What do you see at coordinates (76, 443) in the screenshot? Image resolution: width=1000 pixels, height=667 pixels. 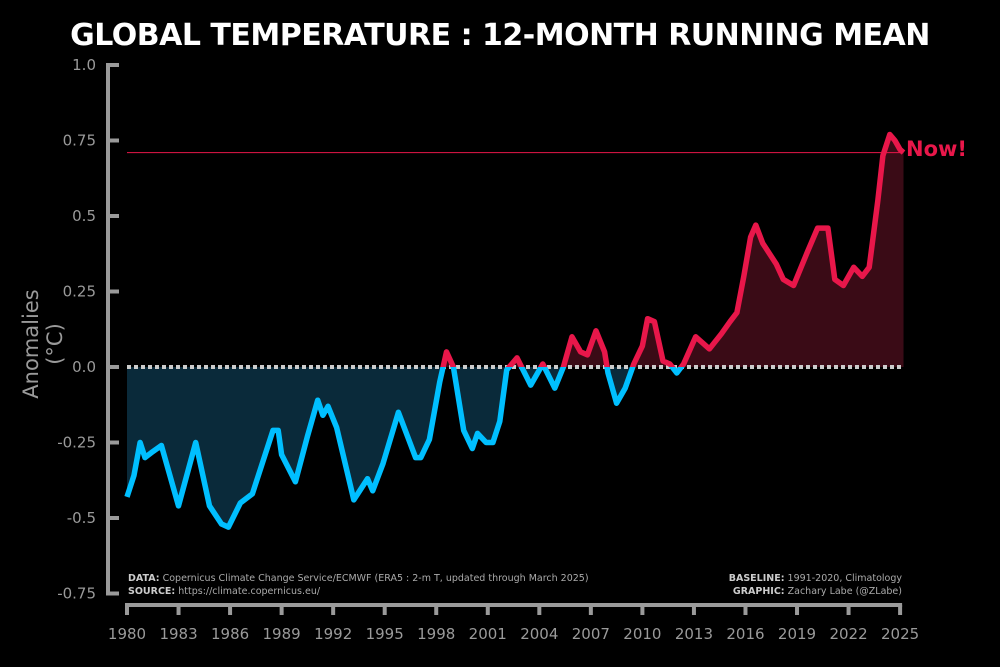 I see `y-tick-label: -0.25` at bounding box center [76, 443].